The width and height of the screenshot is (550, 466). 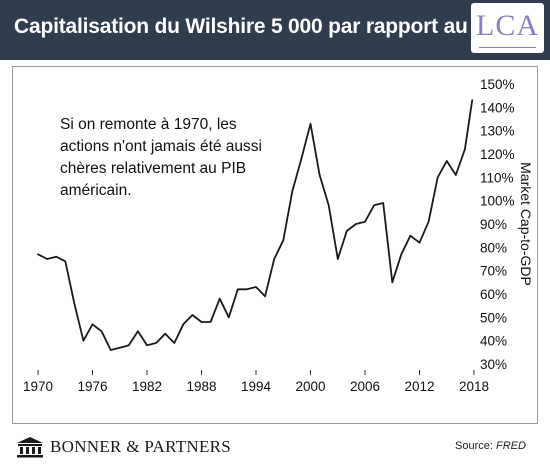 I want to click on y-tick-label: 70%, so click(x=493, y=271).